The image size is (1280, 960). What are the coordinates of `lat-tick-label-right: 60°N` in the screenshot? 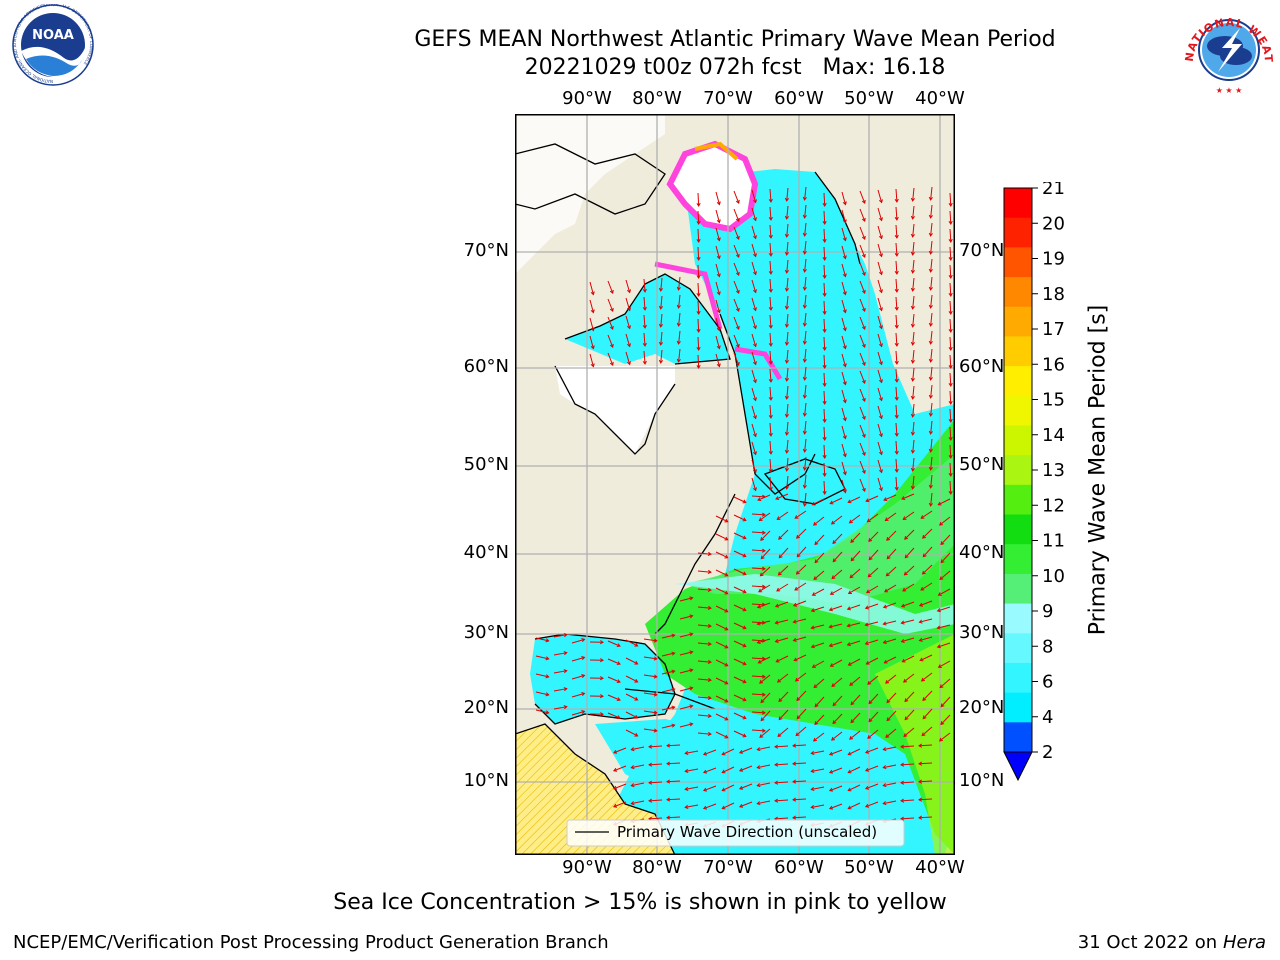 It's located at (982, 366).